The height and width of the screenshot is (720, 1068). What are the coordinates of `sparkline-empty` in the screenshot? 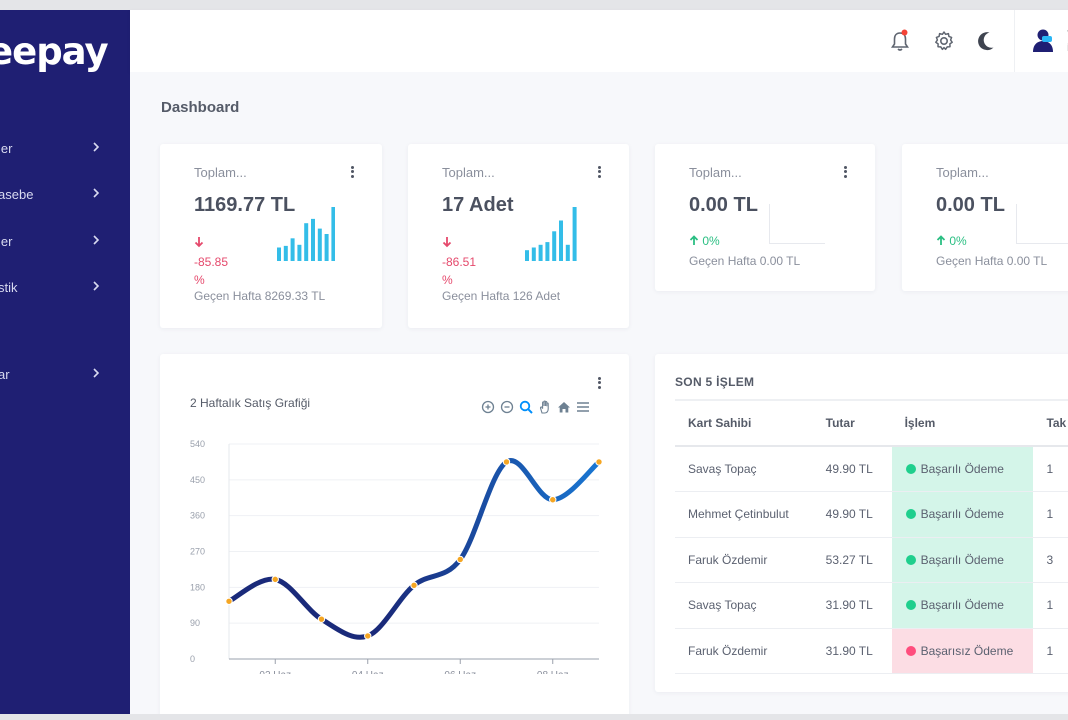 It's located at (797, 224).